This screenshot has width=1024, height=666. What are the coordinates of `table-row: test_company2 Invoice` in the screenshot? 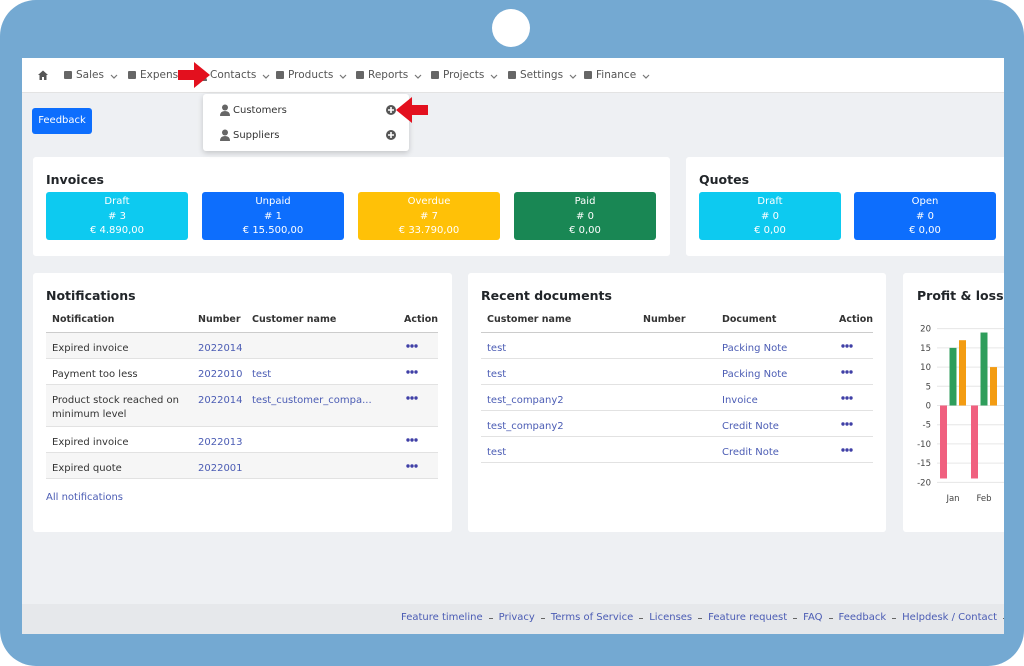 It's located at (677, 398).